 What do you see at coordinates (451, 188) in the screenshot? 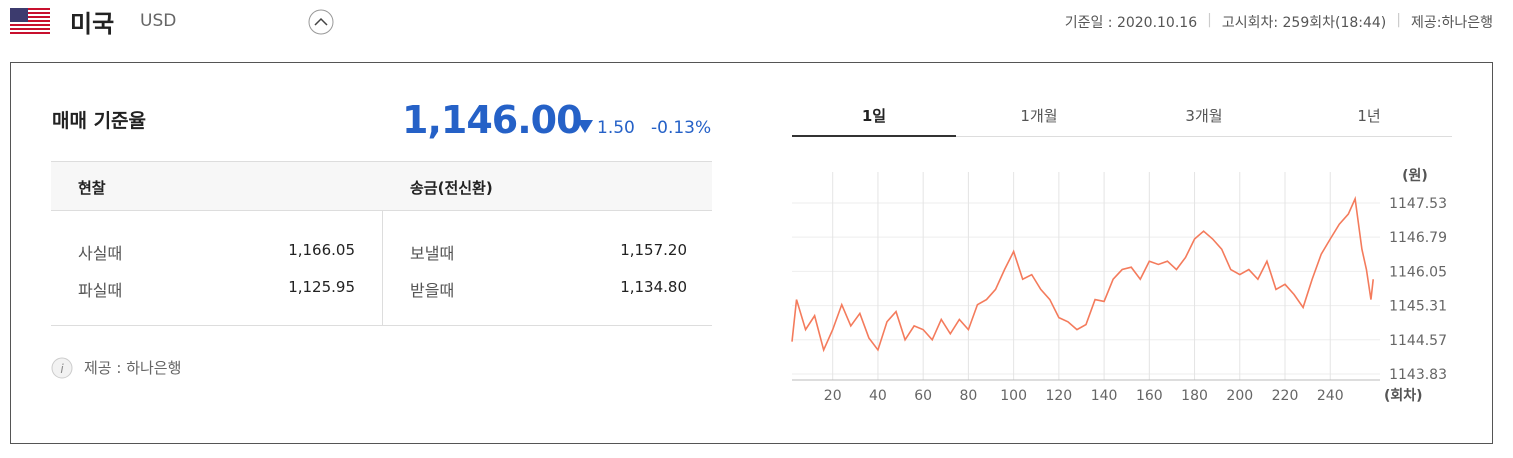
I see `th-remit: 송금(전신환)` at bounding box center [451, 188].